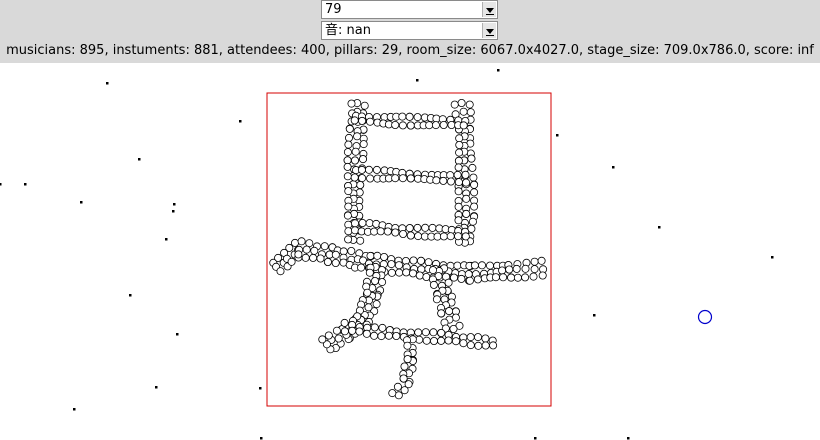  What do you see at coordinates (409, 30) in the screenshot?
I see `mode-select: 音: nan` at bounding box center [409, 30].